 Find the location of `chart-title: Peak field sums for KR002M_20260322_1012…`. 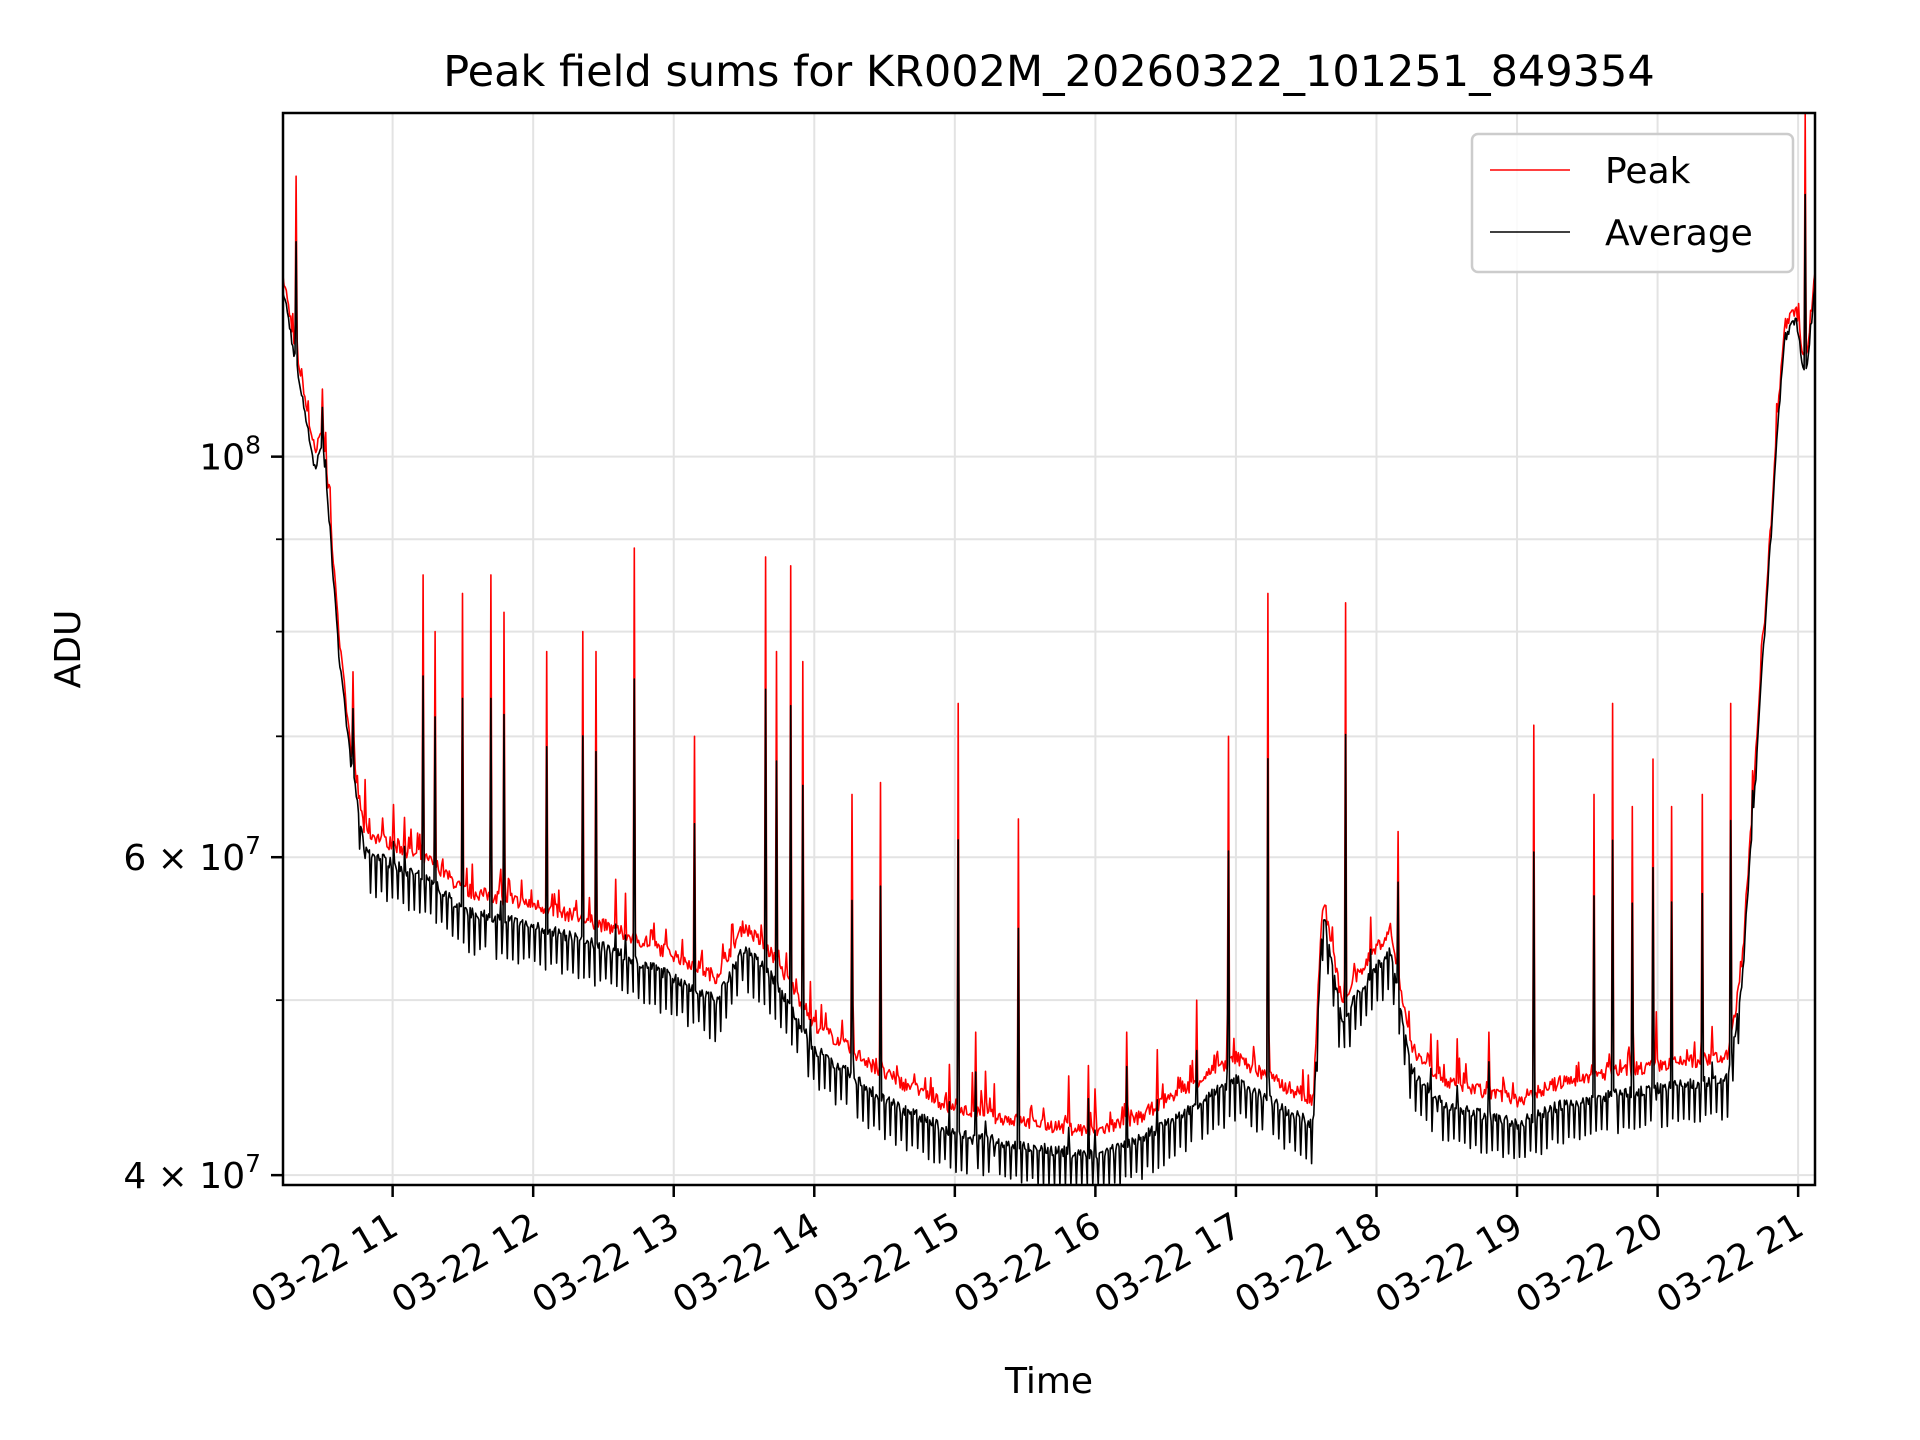

chart-title: Peak field sums for KR002M_20260322_1012… is located at coordinates (1049, 72).